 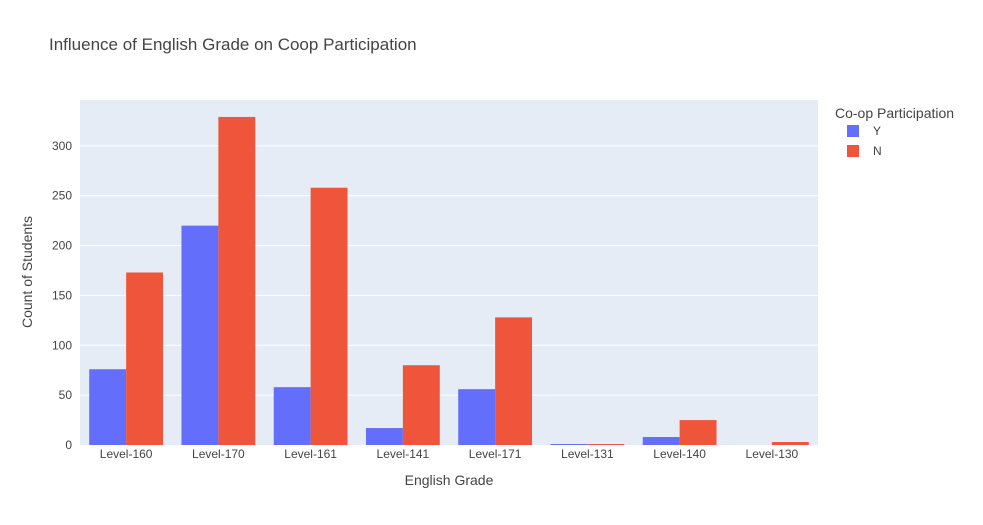 I want to click on x-tick-label: Level-170, so click(x=218, y=454).